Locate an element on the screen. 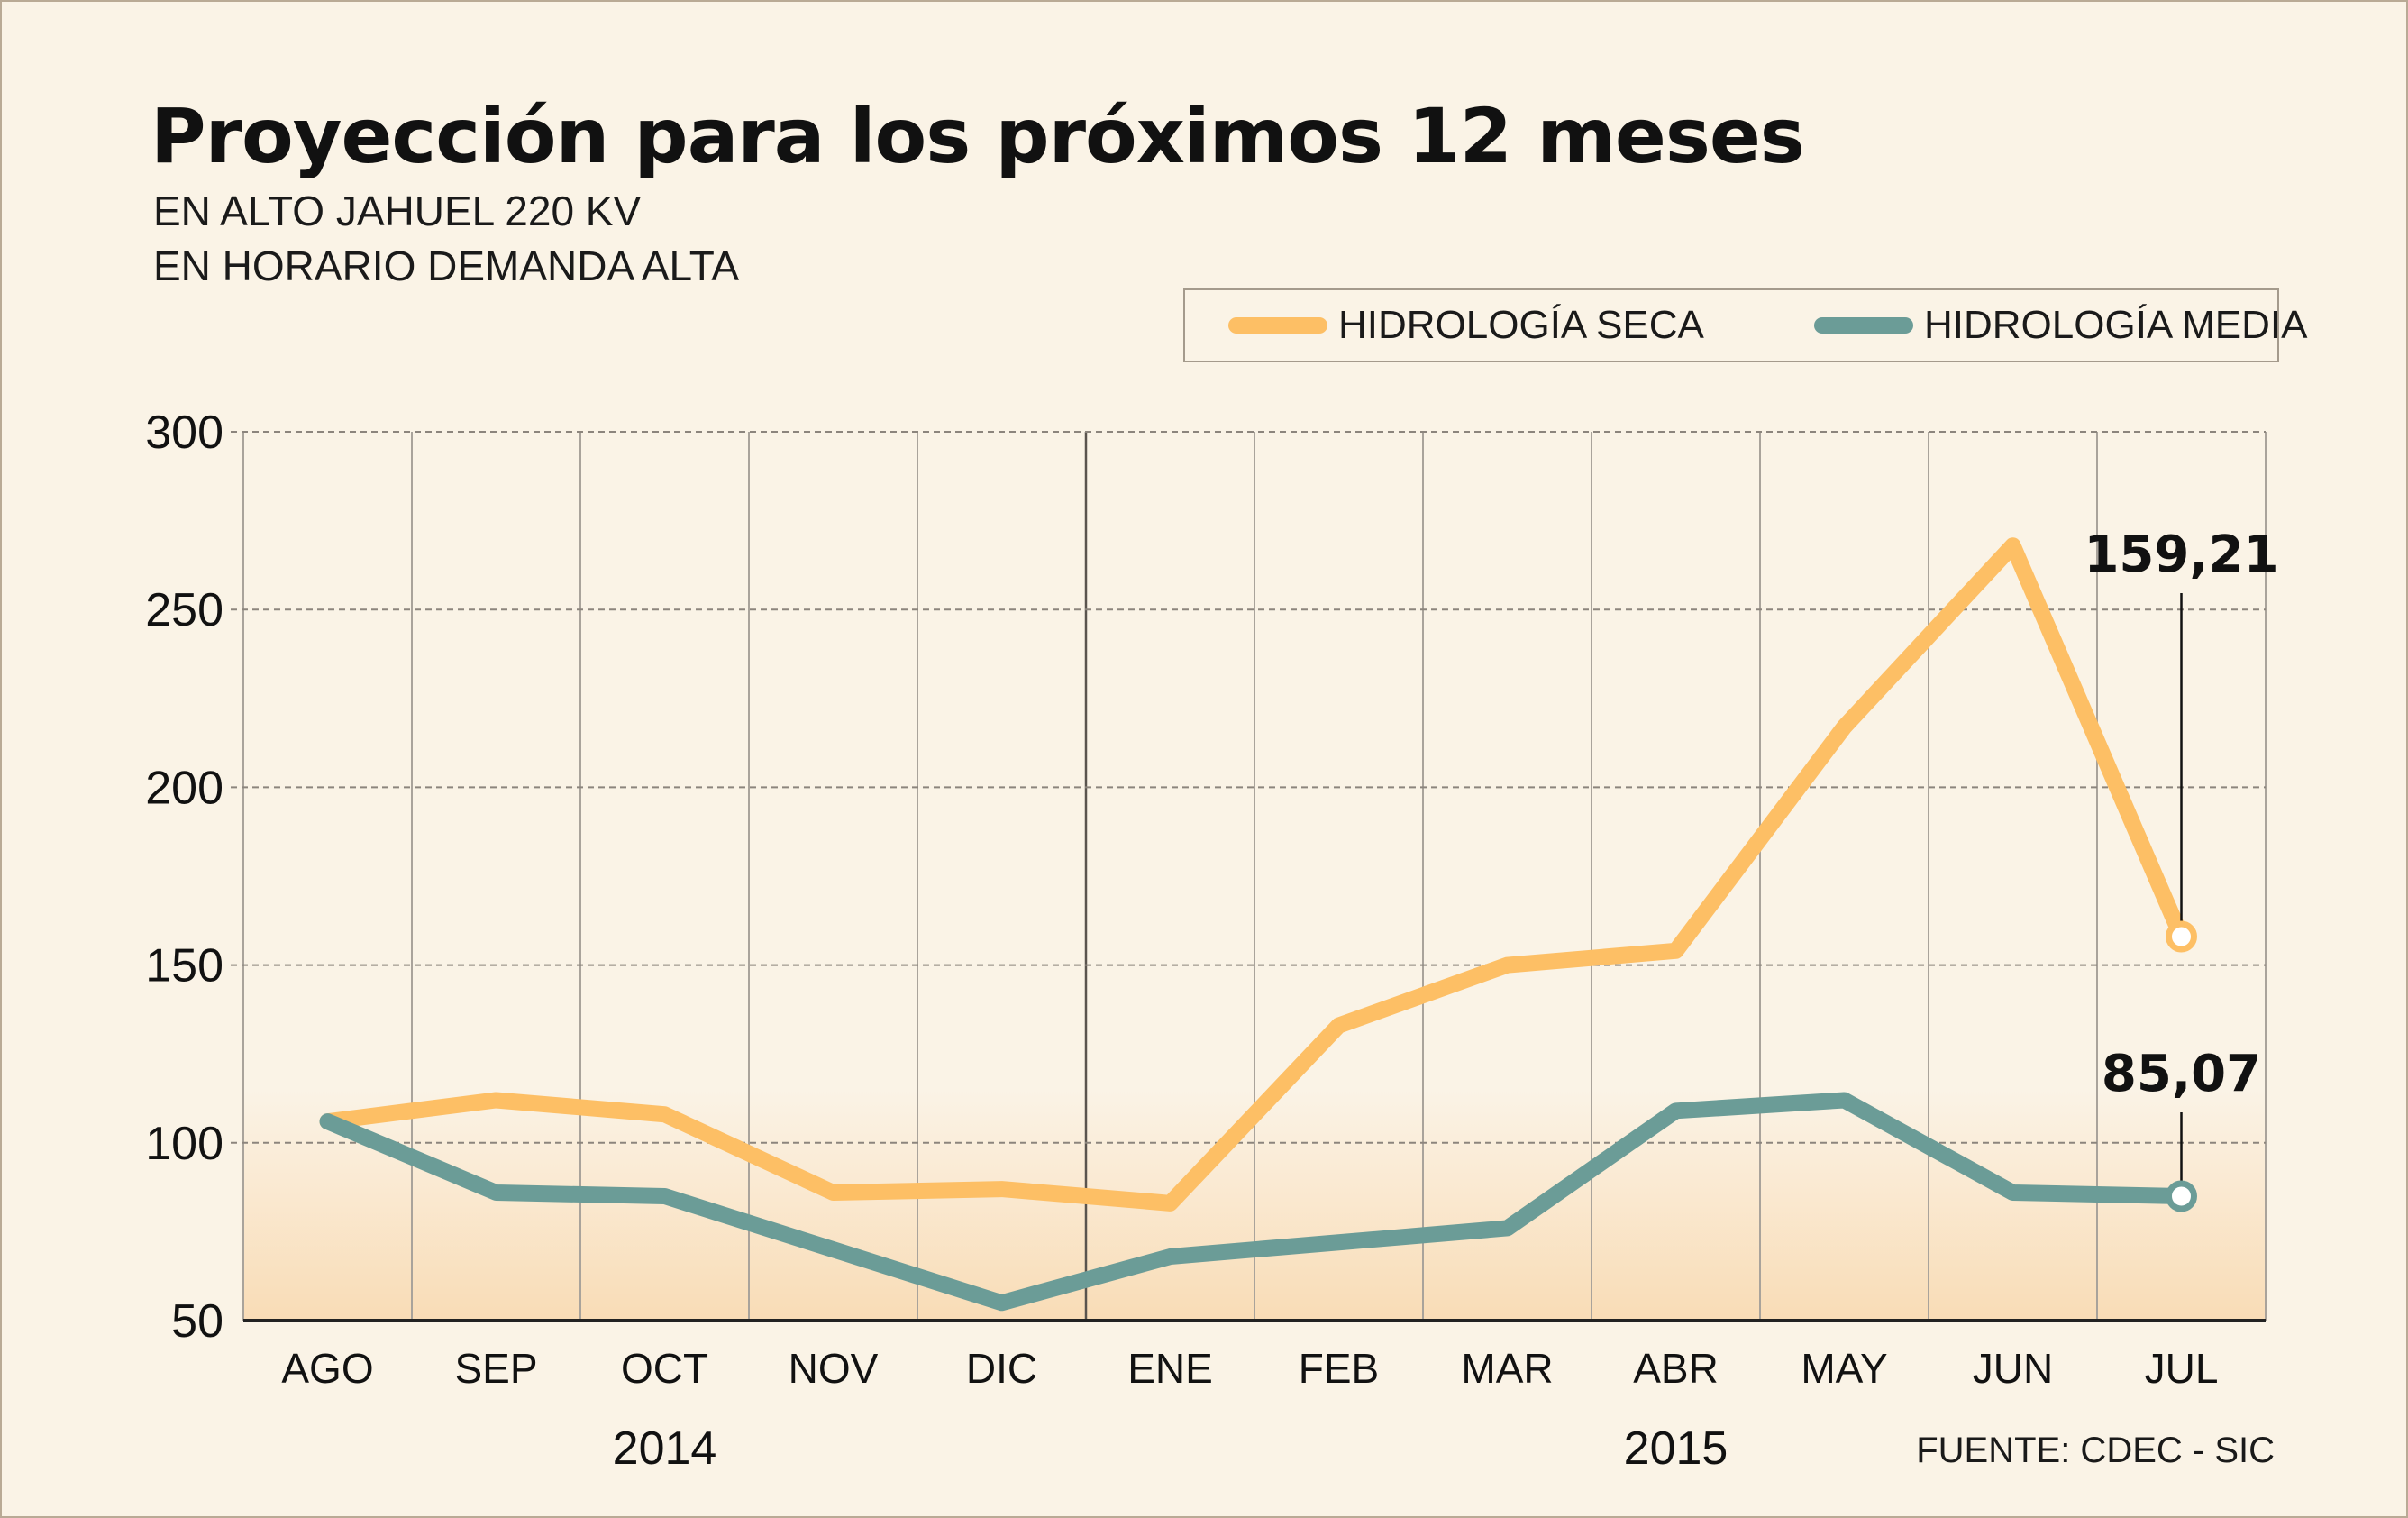 Image resolution: width=2408 pixels, height=1518 pixels. y-tick-label: 50 is located at coordinates (197, 1321).